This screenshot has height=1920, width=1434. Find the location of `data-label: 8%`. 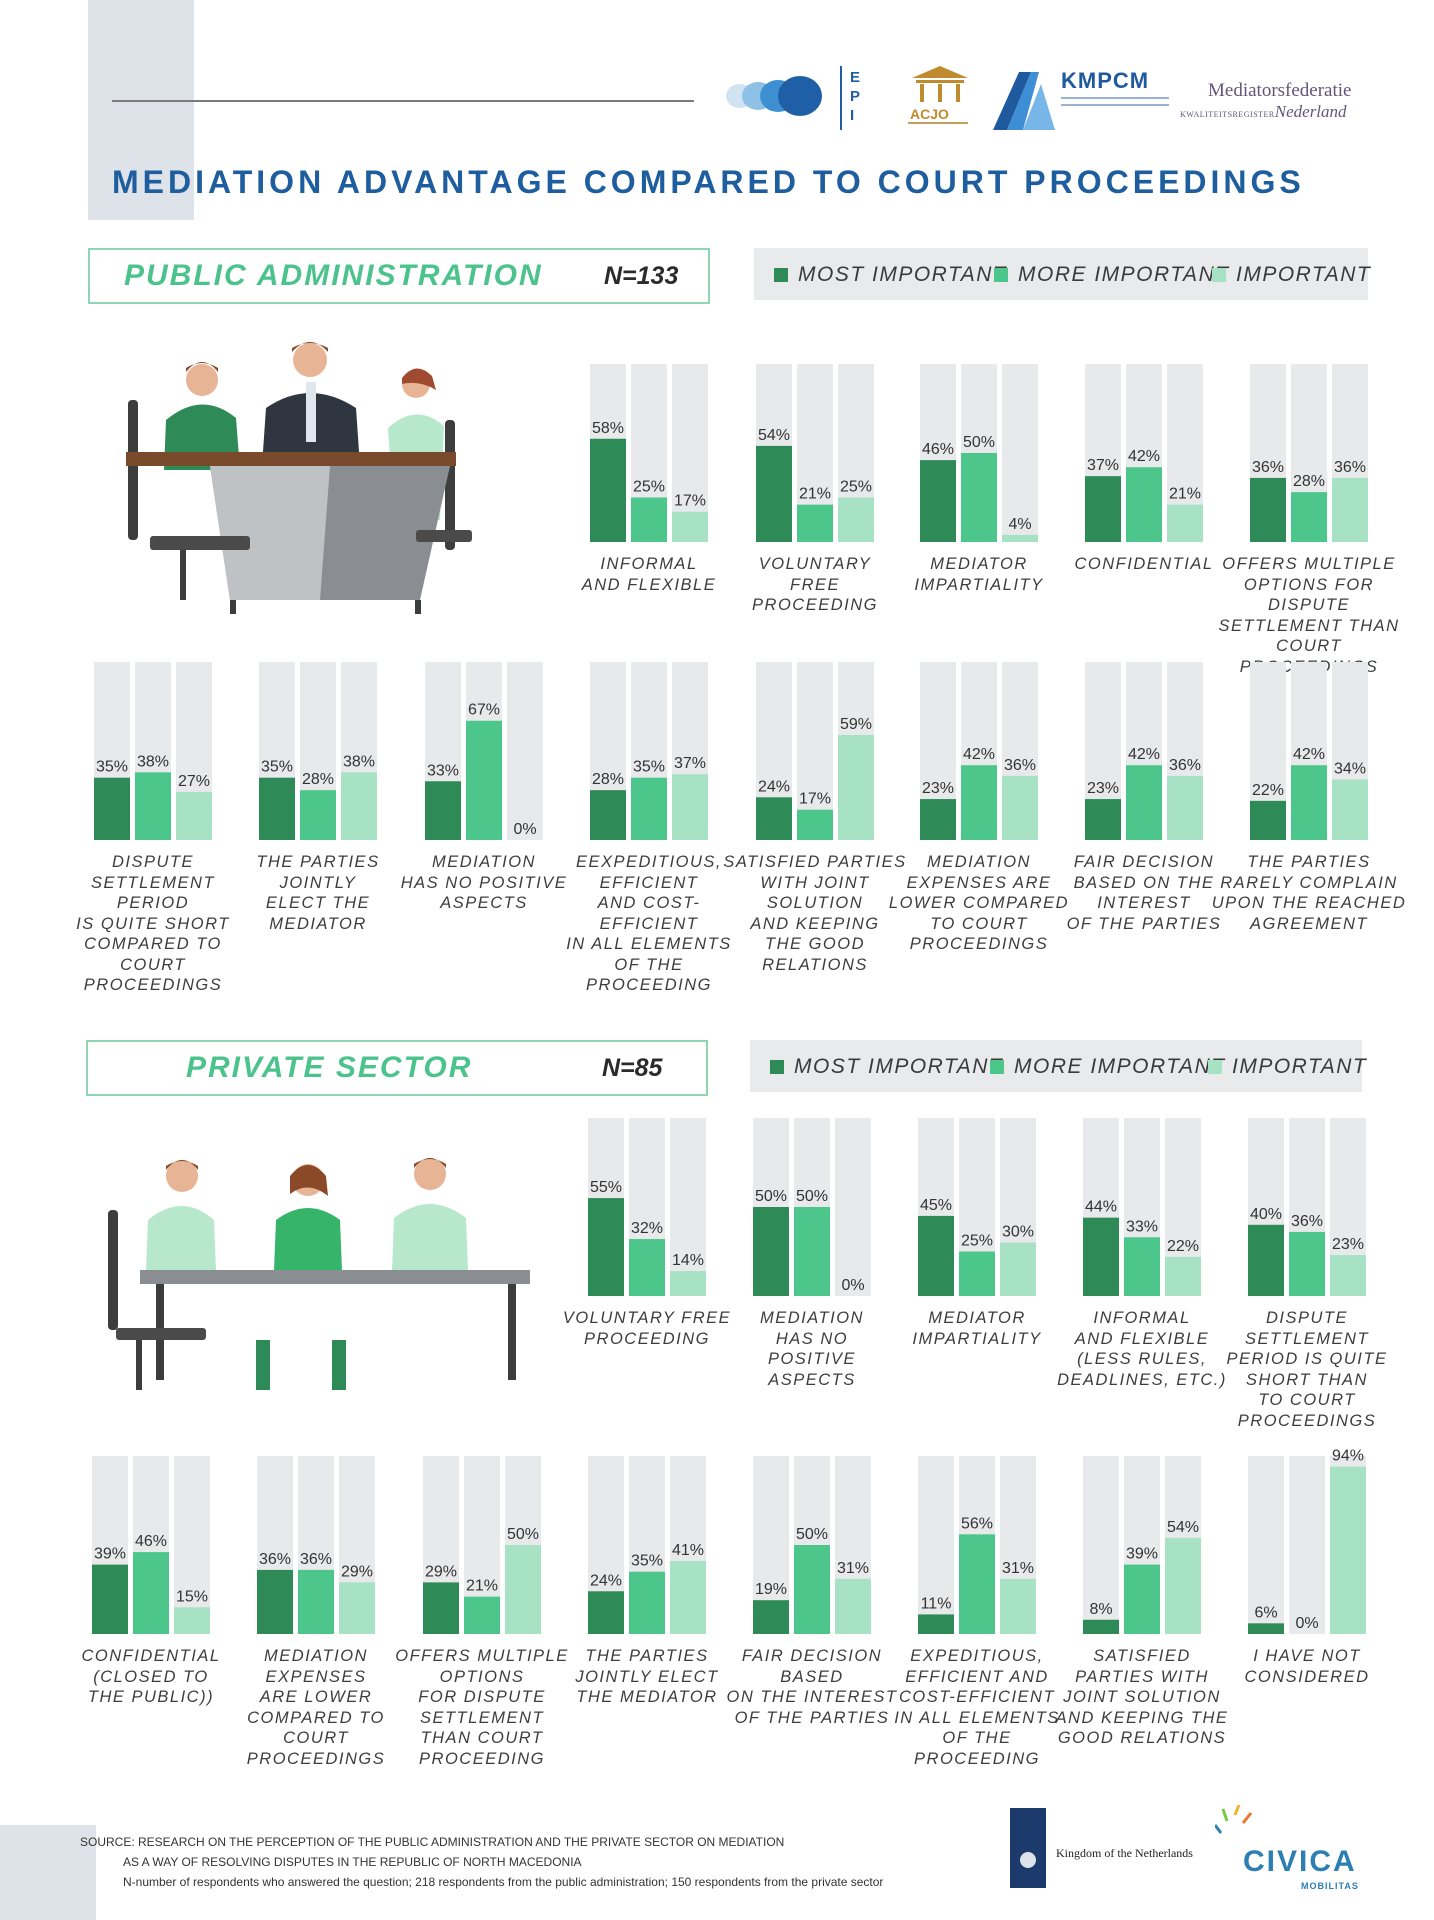

data-label: 8% is located at coordinates (1100, 1609).